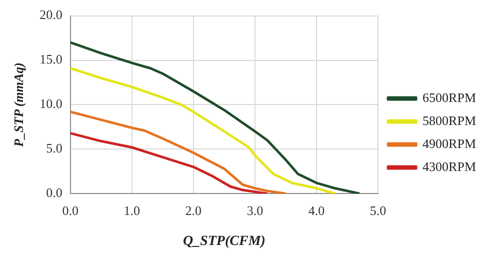 The width and height of the screenshot is (496, 260). Describe the element at coordinates (449, 97) in the screenshot. I see `legend-label: 6500RPM` at that location.